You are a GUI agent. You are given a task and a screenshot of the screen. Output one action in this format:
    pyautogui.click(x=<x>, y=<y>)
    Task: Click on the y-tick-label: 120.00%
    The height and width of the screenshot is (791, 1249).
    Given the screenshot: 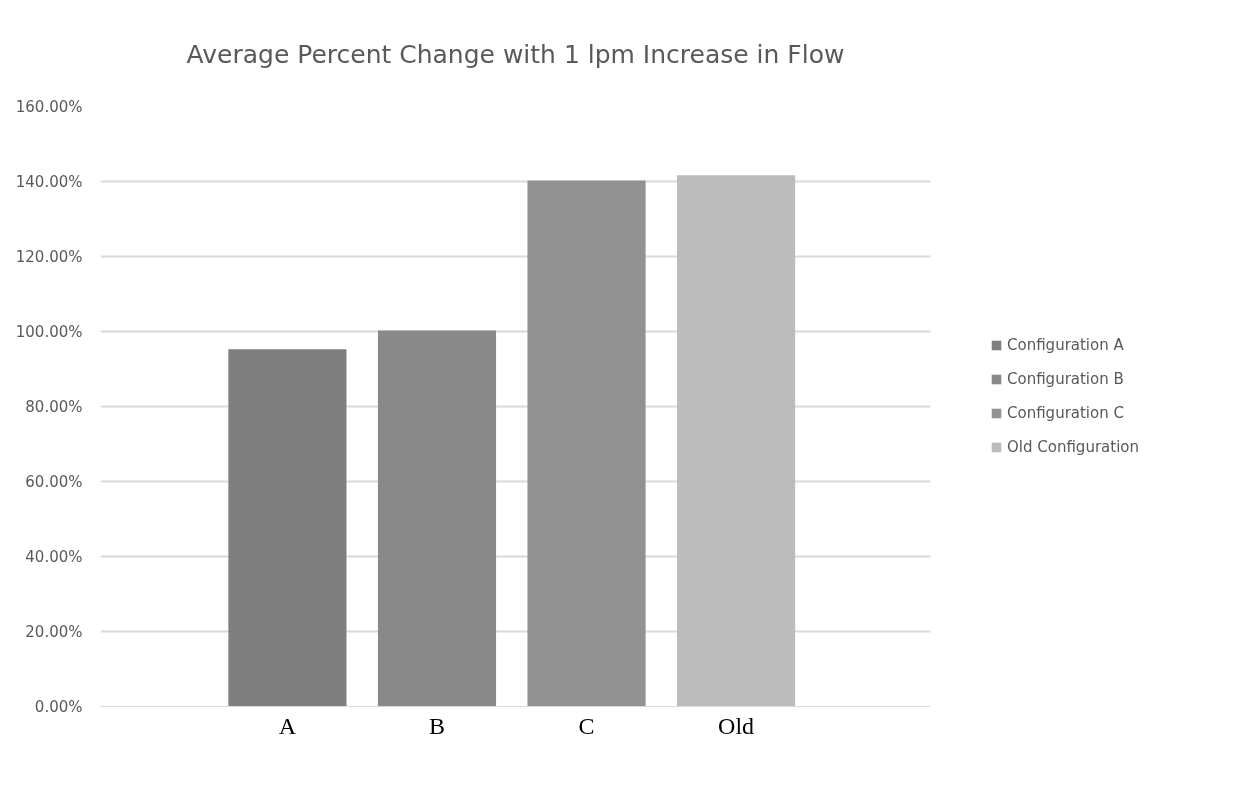 What is the action you would take?
    pyautogui.click(x=49, y=256)
    